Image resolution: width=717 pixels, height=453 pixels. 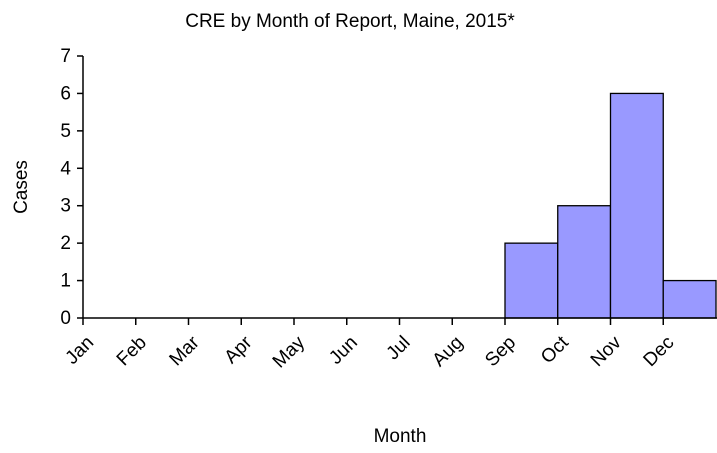 What do you see at coordinates (65, 281) in the screenshot?
I see `y-tick-label: 1` at bounding box center [65, 281].